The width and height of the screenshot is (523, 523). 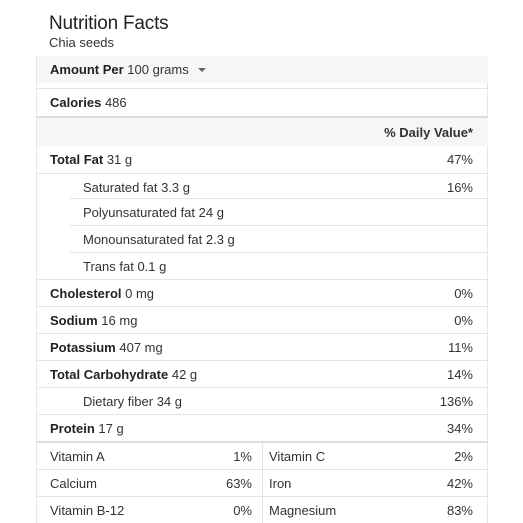 I want to click on nutrient-amount: 16 mg, so click(x=119, y=320).